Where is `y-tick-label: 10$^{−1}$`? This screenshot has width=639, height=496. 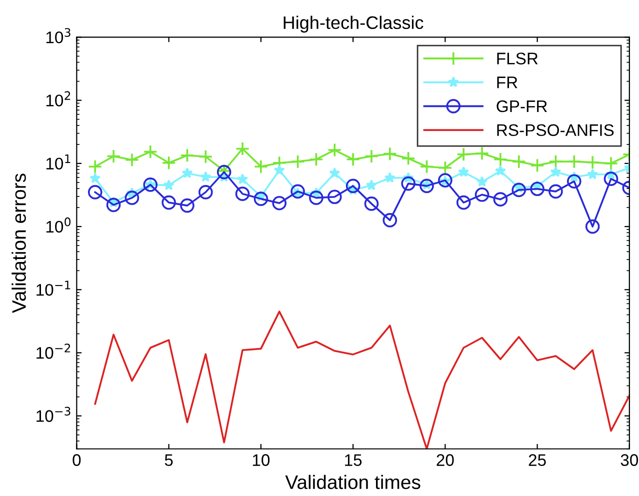
y-tick-label: 10$^{−1}$ is located at coordinates (53, 288).